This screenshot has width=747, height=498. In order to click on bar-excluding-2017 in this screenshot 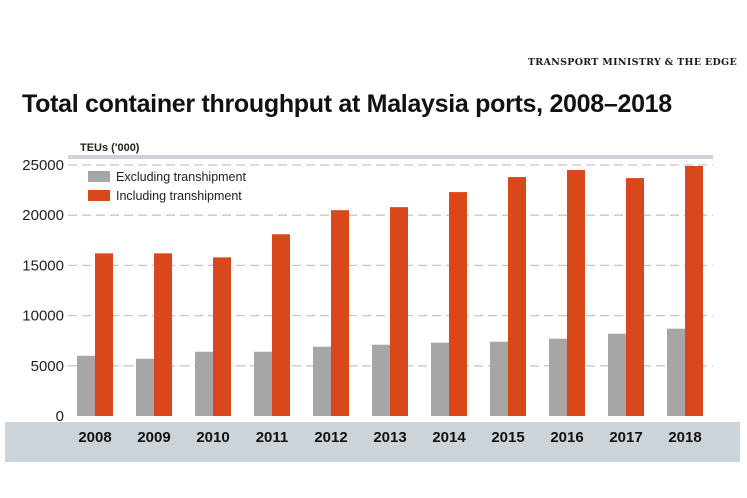, I will do `click(617, 374)`.